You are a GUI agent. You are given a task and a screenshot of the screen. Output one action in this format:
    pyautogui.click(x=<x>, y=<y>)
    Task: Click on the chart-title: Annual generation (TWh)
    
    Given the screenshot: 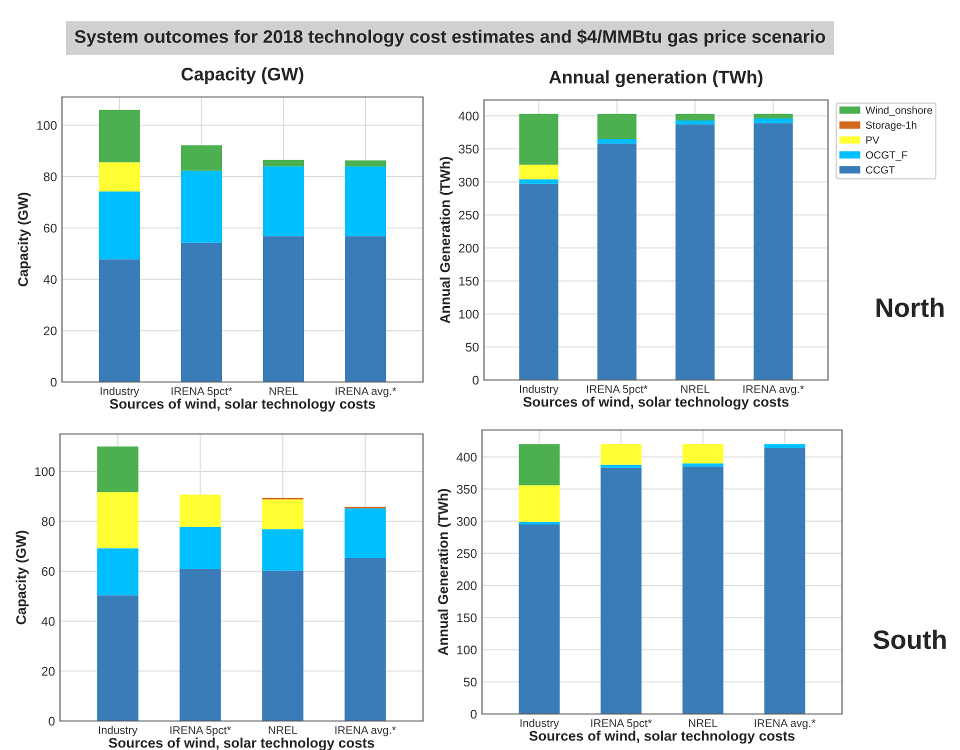 What is the action you would take?
    pyautogui.click(x=655, y=79)
    